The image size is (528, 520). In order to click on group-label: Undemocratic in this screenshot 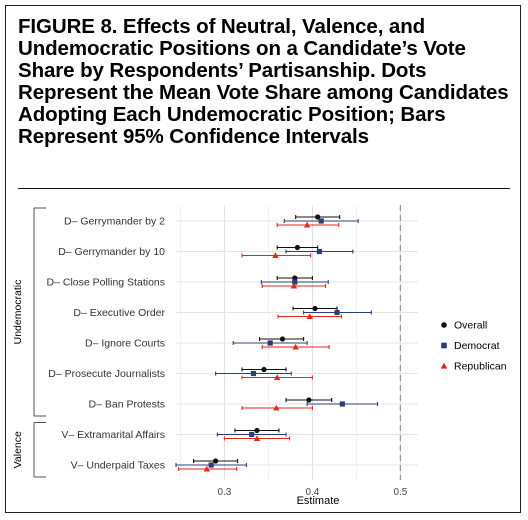, I will do `click(18, 312)`.